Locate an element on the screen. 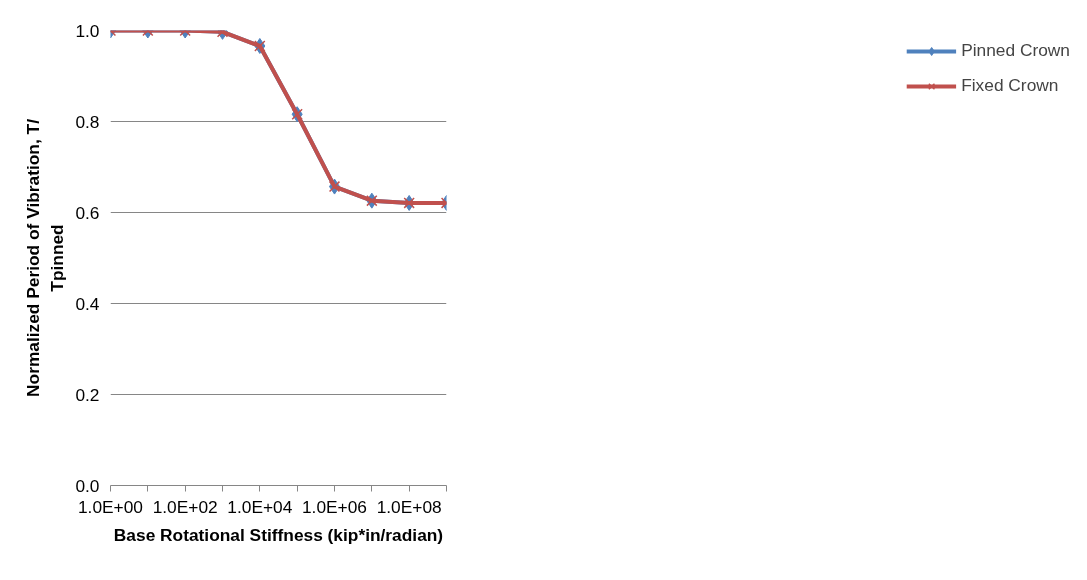  y-axis-title: Normalized Period of Vibration, T/ Tpinned is located at coordinates (45, 257).